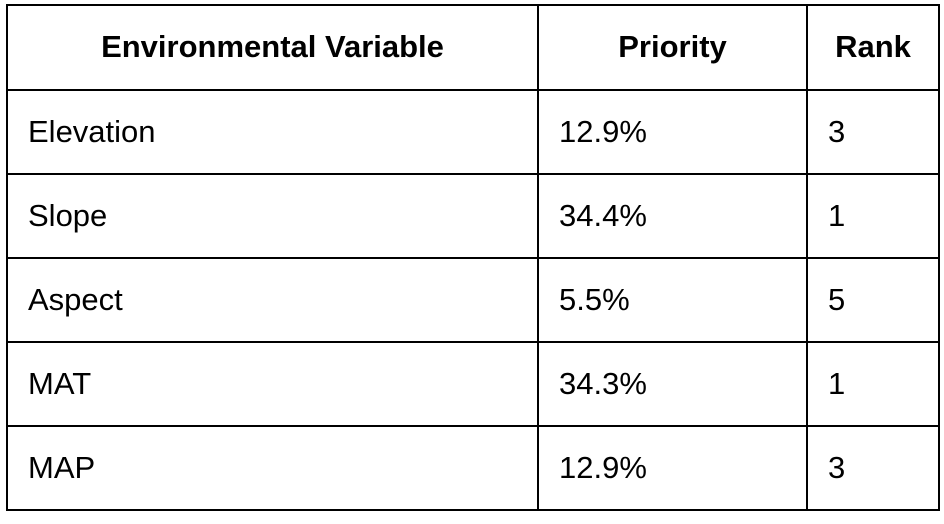 Image resolution: width=944 pixels, height=524 pixels. I want to click on priority-cell: 34.3%, so click(672, 384).